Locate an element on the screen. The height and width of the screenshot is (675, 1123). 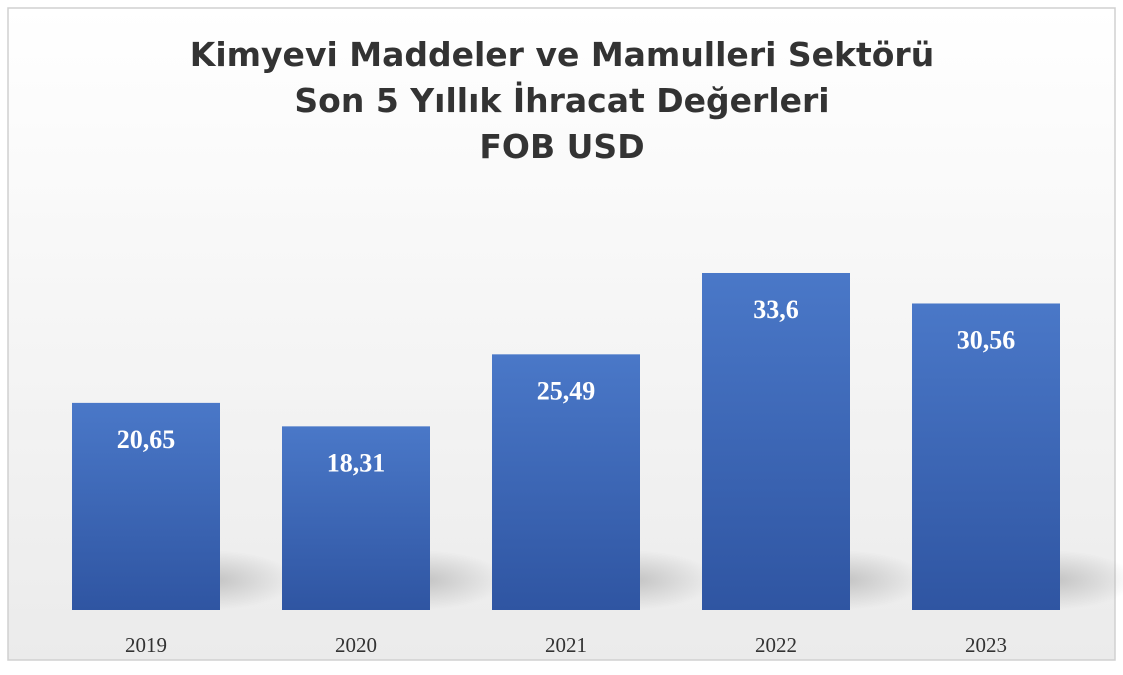
chart-title: FOB USD is located at coordinates (561, 146).